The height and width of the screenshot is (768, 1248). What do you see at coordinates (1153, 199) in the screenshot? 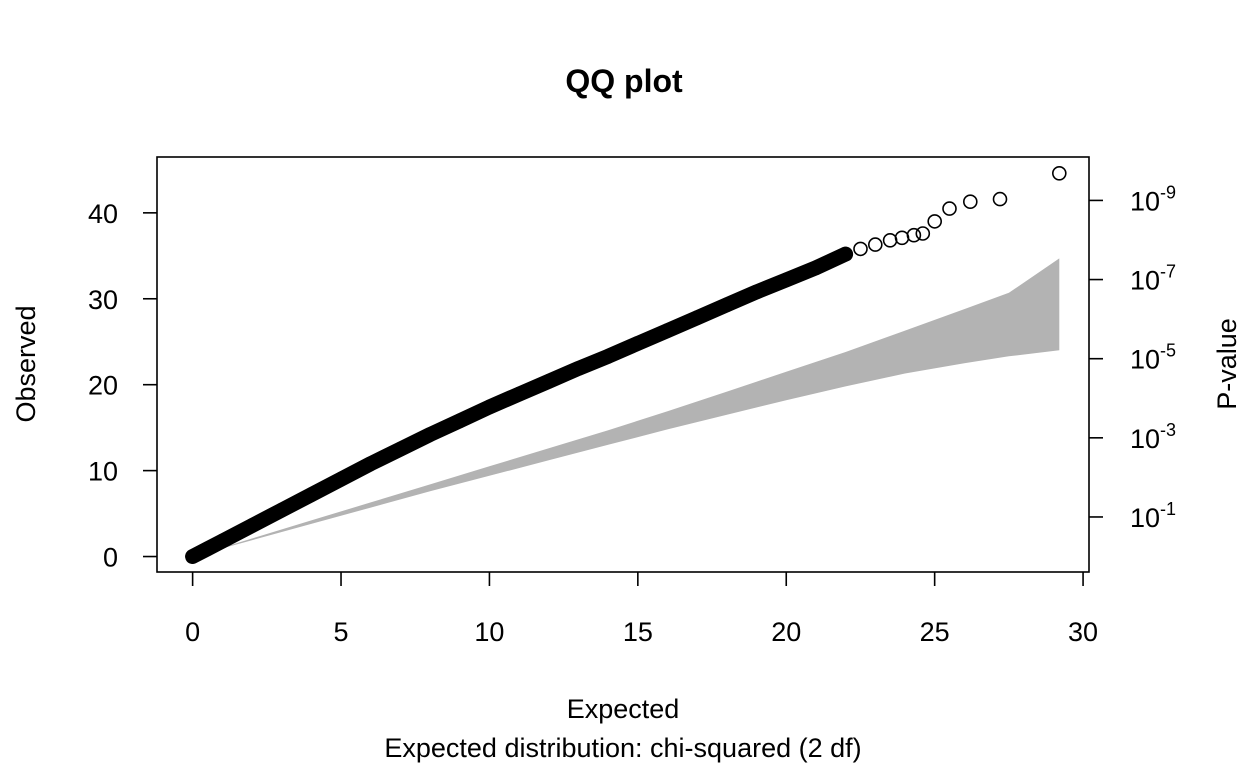
I see `y2-tick-label: 10⁻⁹` at bounding box center [1153, 199].